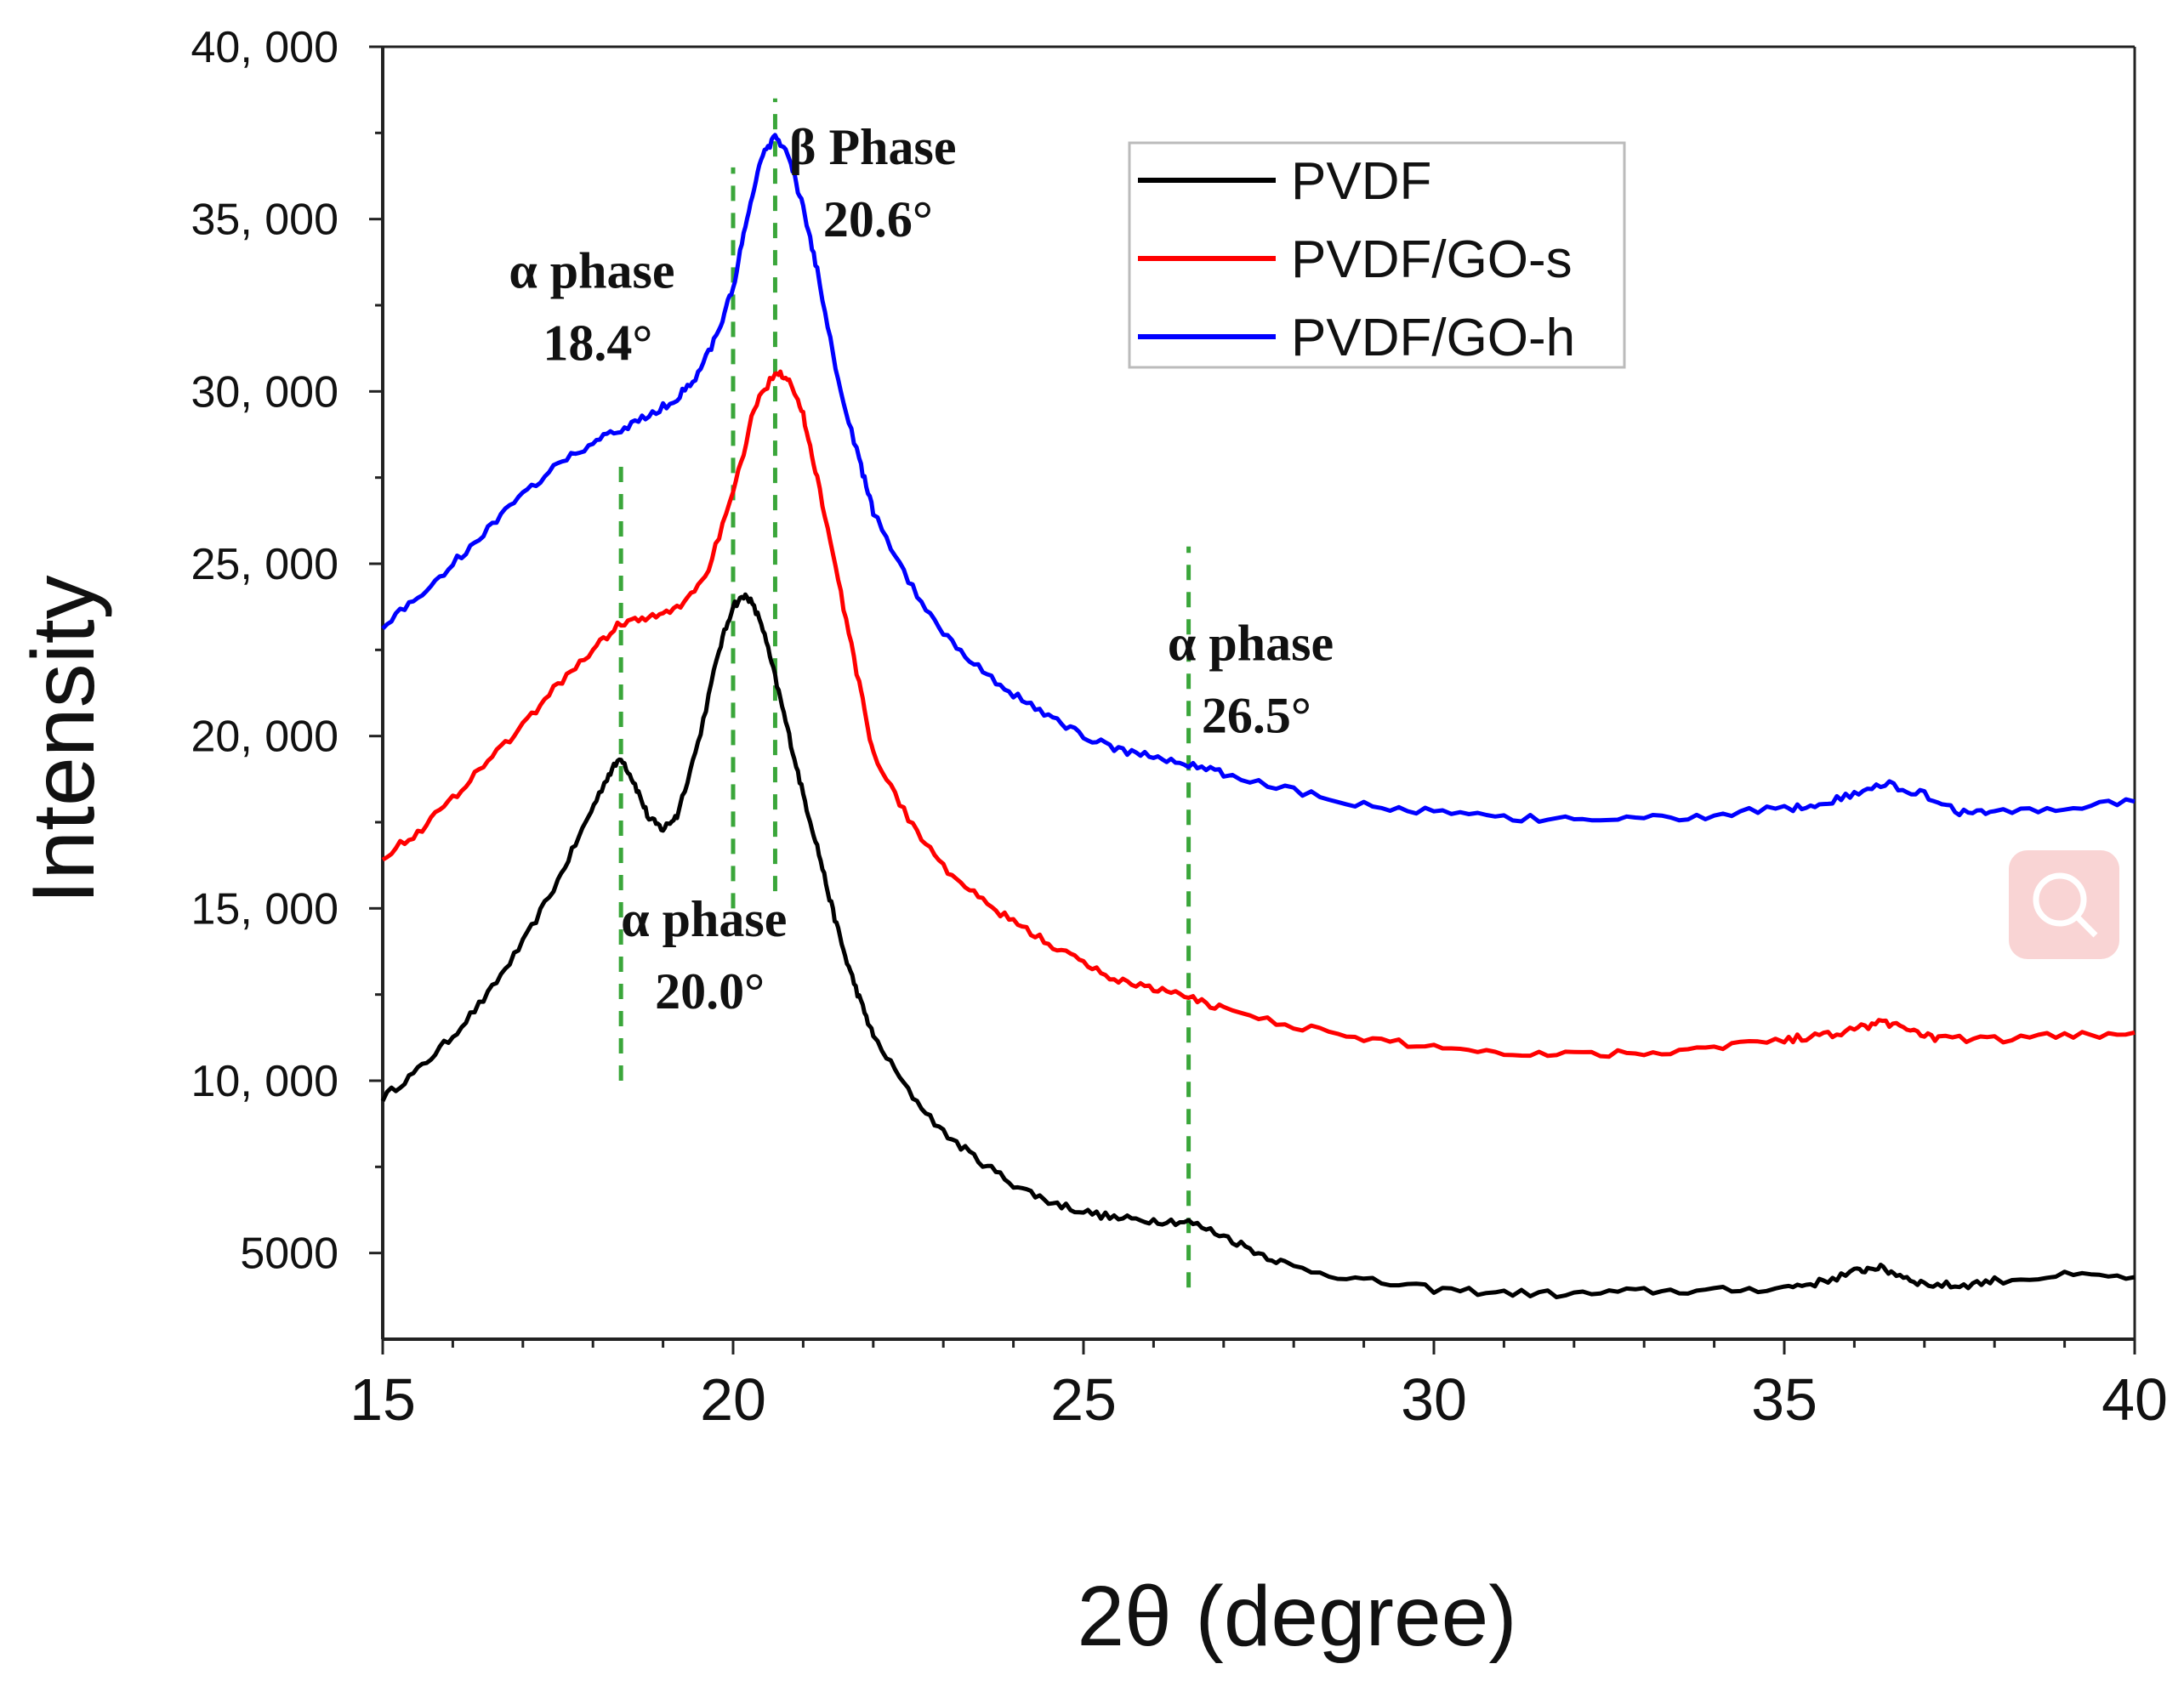  What do you see at coordinates (265, 392) in the screenshot?
I see `y-tick-label: 30, 000` at bounding box center [265, 392].